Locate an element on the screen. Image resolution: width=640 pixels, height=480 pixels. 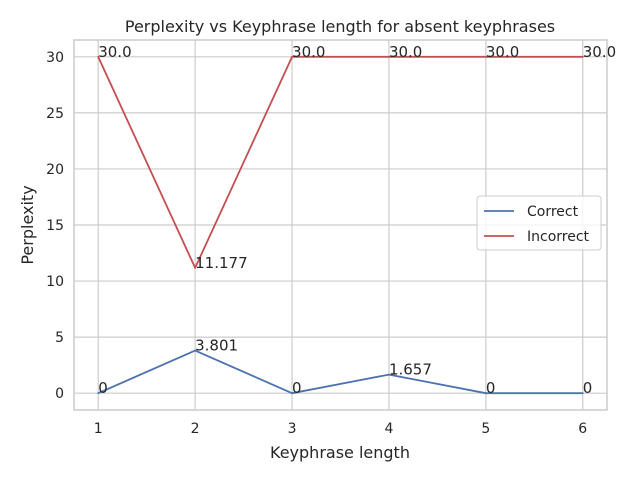
x-tick-label: 5 is located at coordinates (485, 429).